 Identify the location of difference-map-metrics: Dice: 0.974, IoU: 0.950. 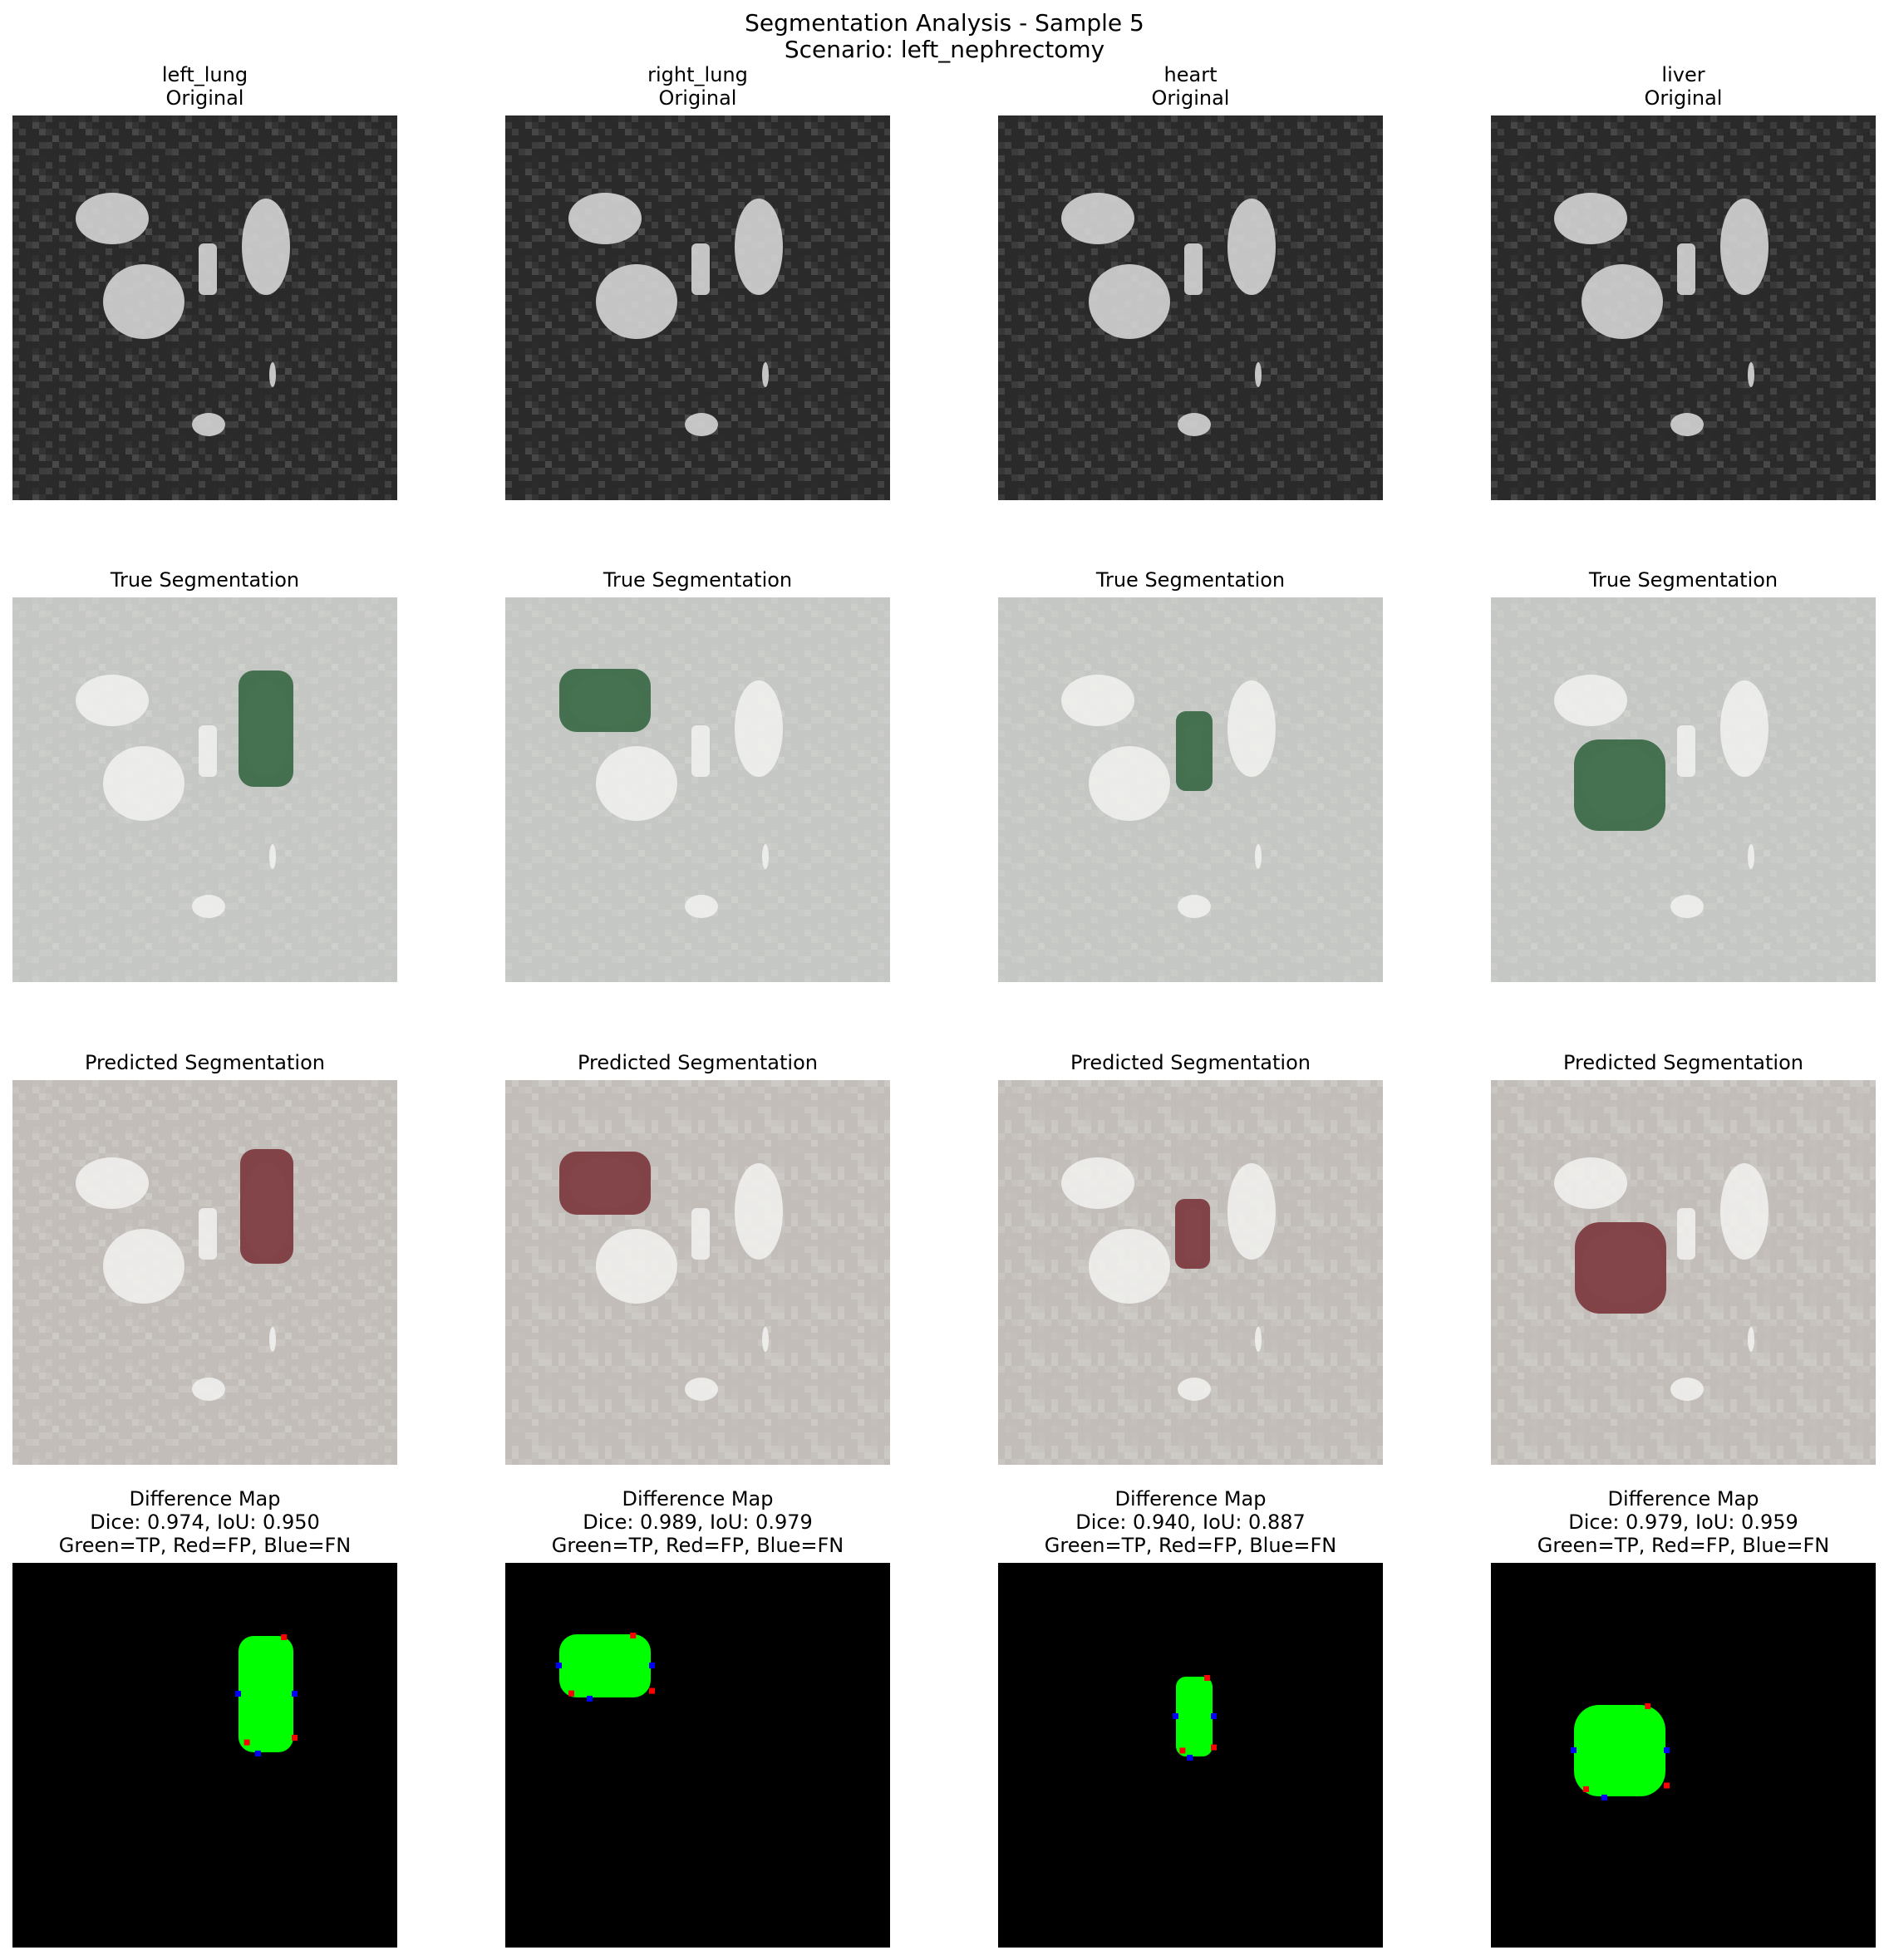
(205, 1522).